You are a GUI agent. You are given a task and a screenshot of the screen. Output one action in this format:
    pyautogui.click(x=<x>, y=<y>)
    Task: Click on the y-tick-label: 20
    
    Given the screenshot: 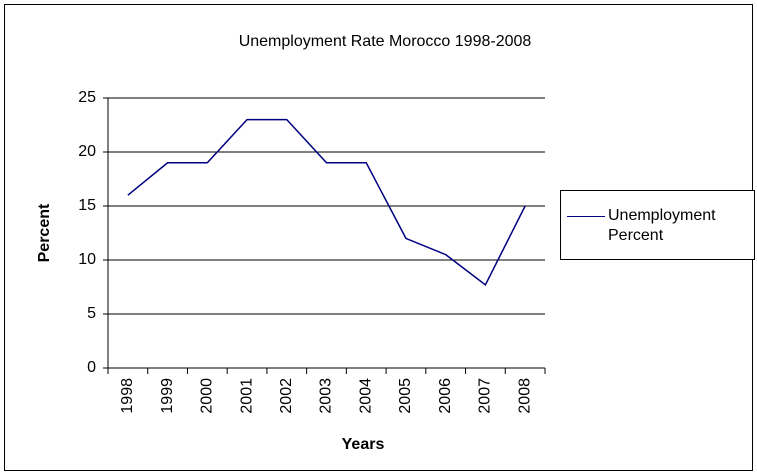 What is the action you would take?
    pyautogui.click(x=87, y=151)
    